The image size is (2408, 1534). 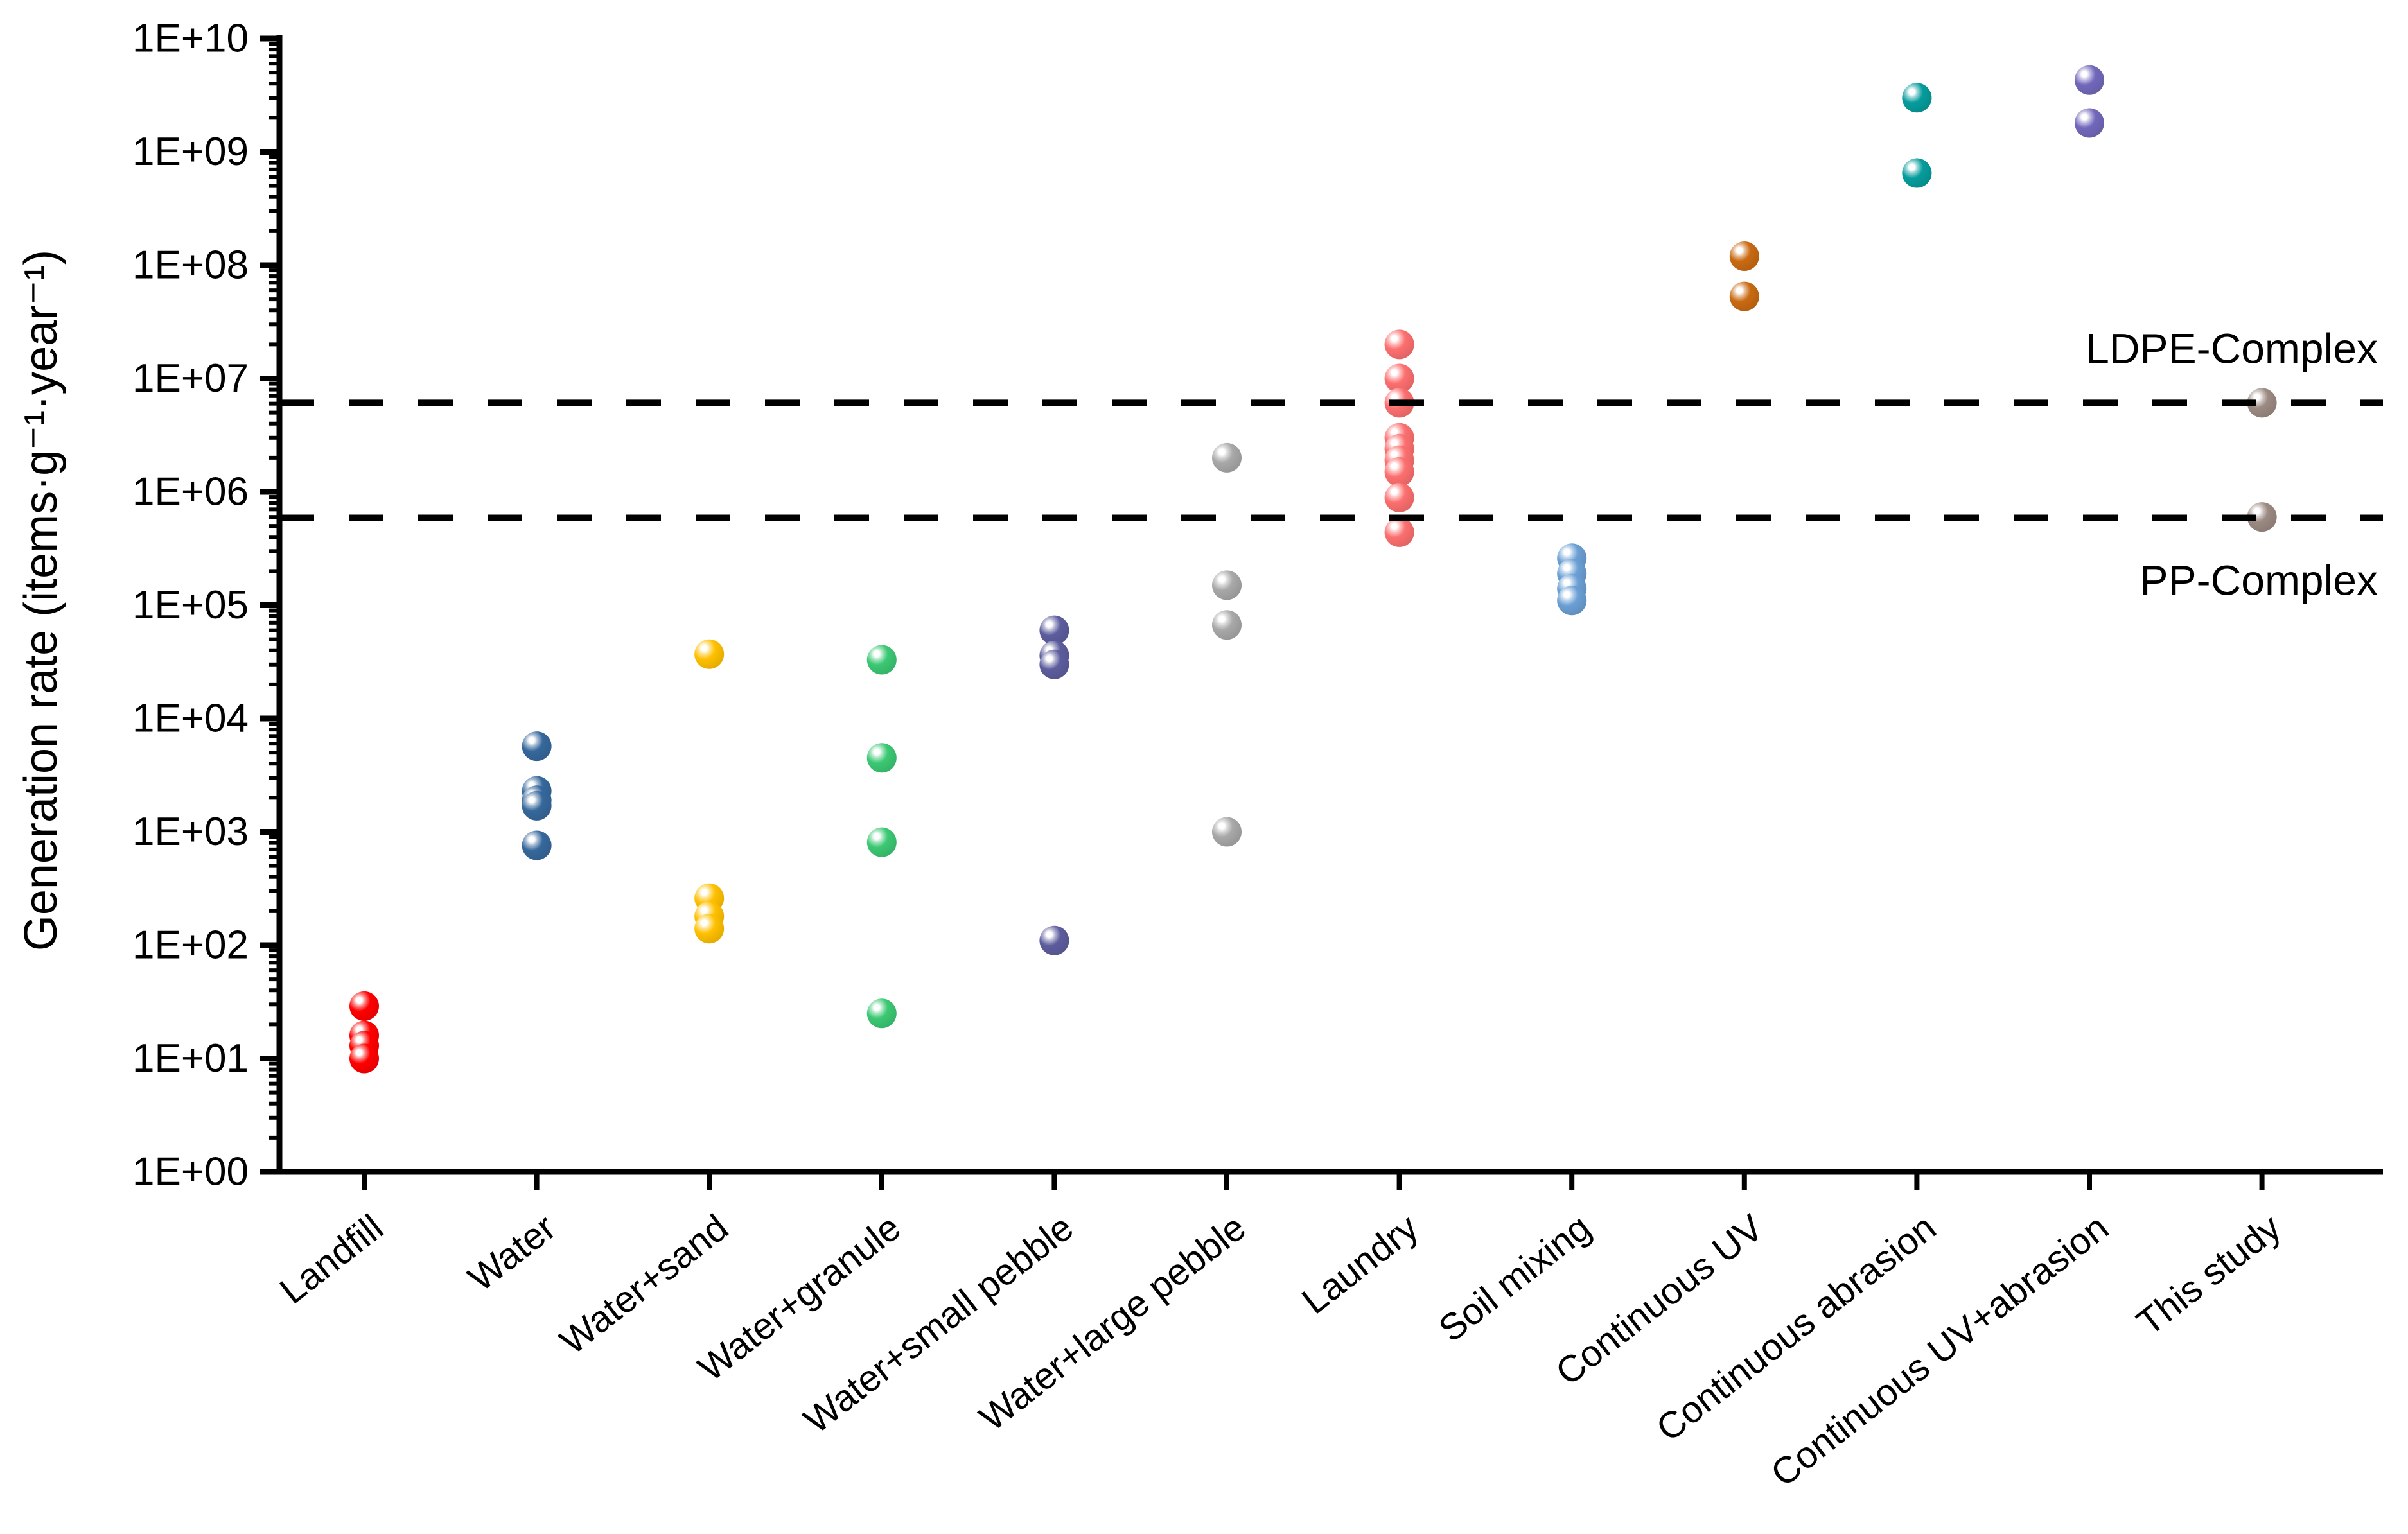 I want to click on series-water-granule, so click(x=881, y=837).